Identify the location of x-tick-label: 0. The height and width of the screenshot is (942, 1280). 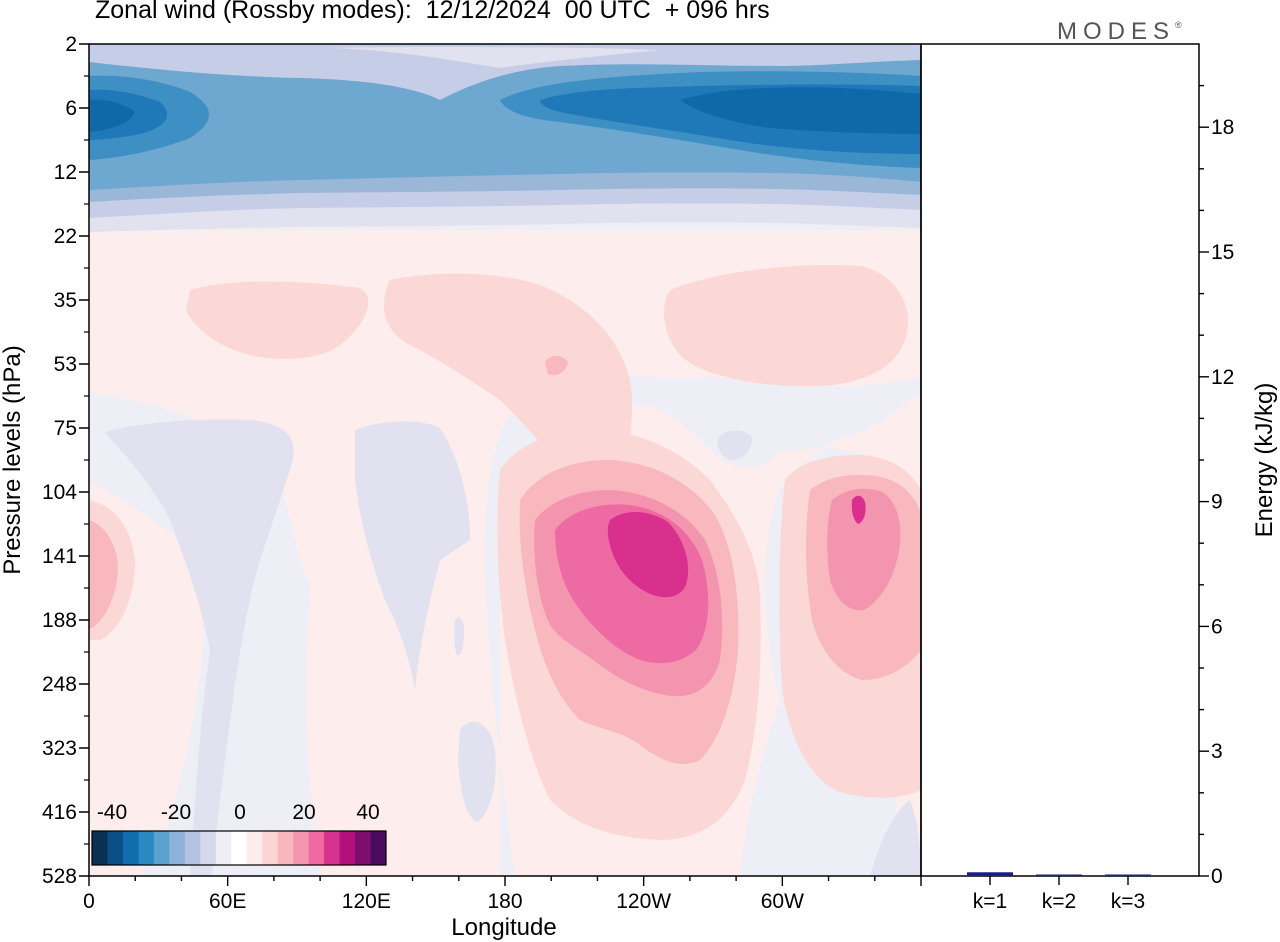
(89, 901).